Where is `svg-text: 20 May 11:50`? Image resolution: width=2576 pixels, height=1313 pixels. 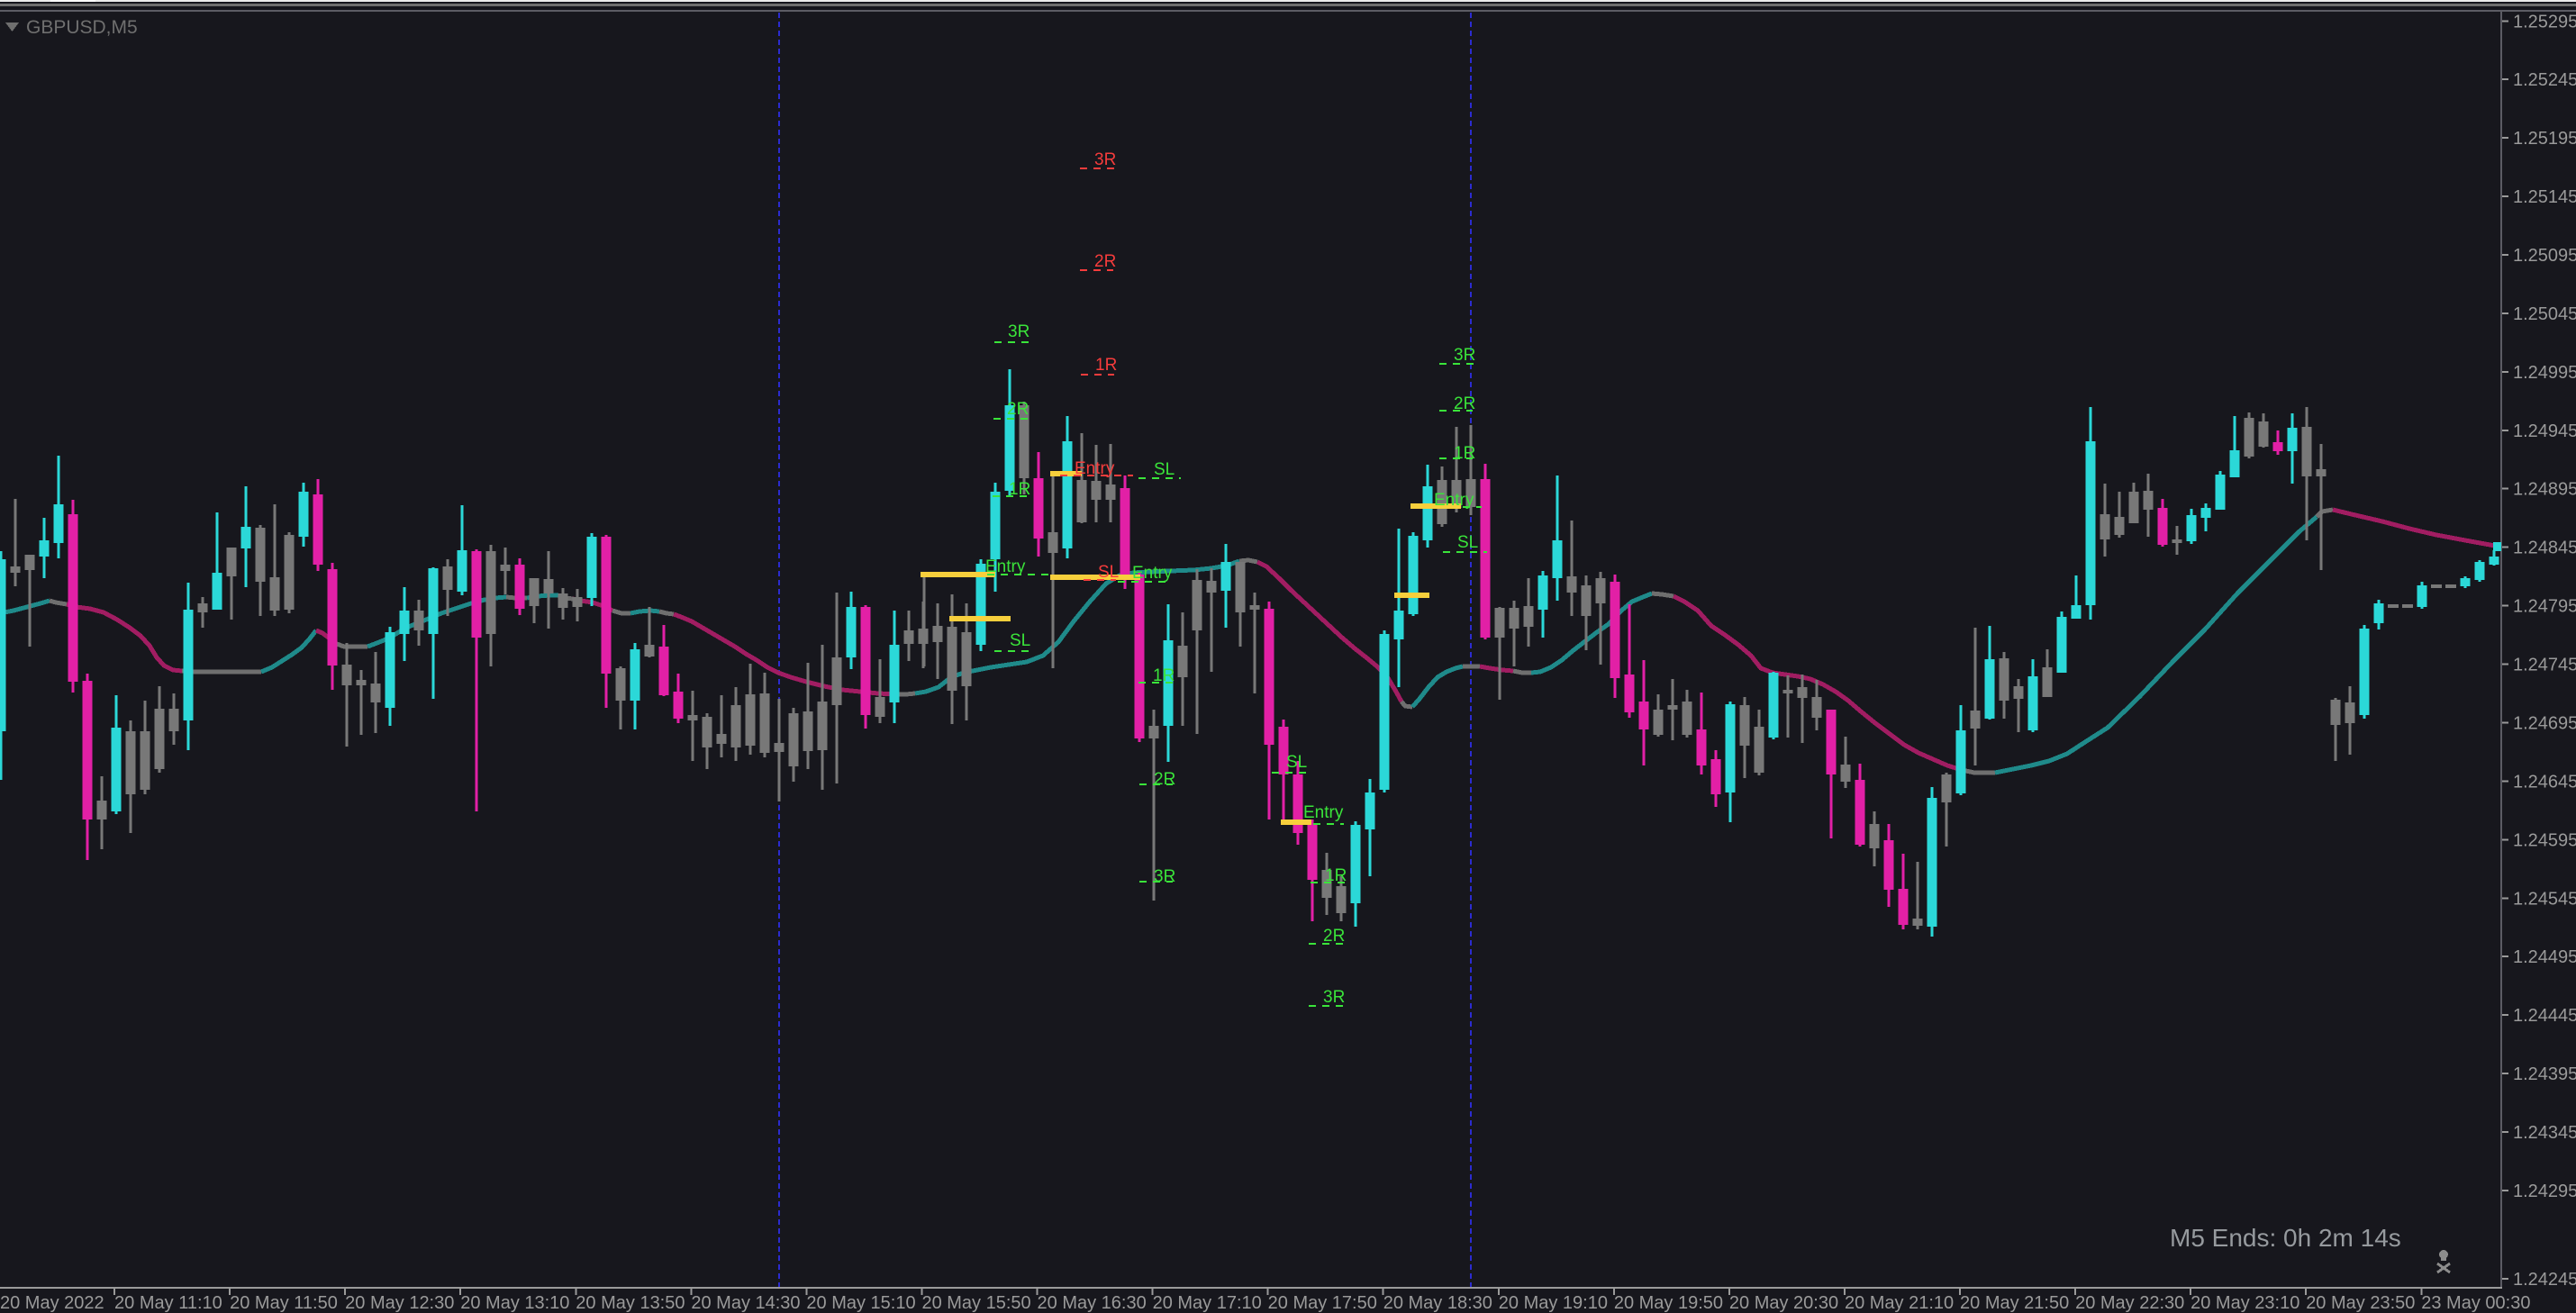
svg-text: 20 May 11:50 is located at coordinates (284, 1303).